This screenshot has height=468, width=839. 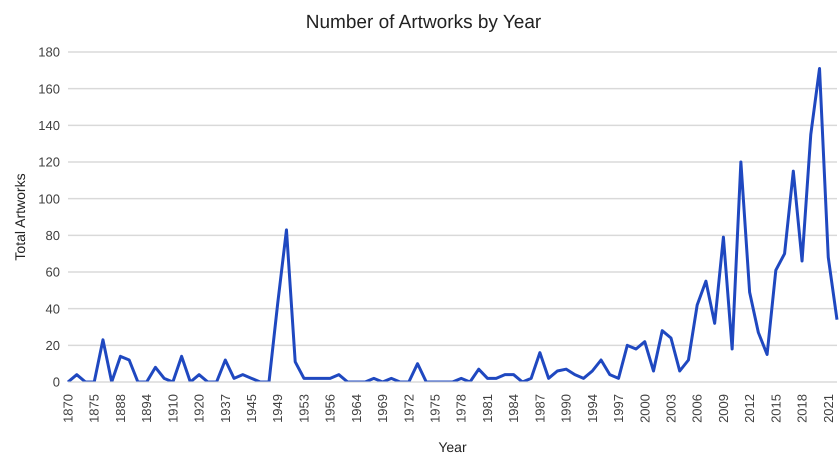 What do you see at coordinates (172, 408) in the screenshot?
I see `x-tick-label: 1910` at bounding box center [172, 408].